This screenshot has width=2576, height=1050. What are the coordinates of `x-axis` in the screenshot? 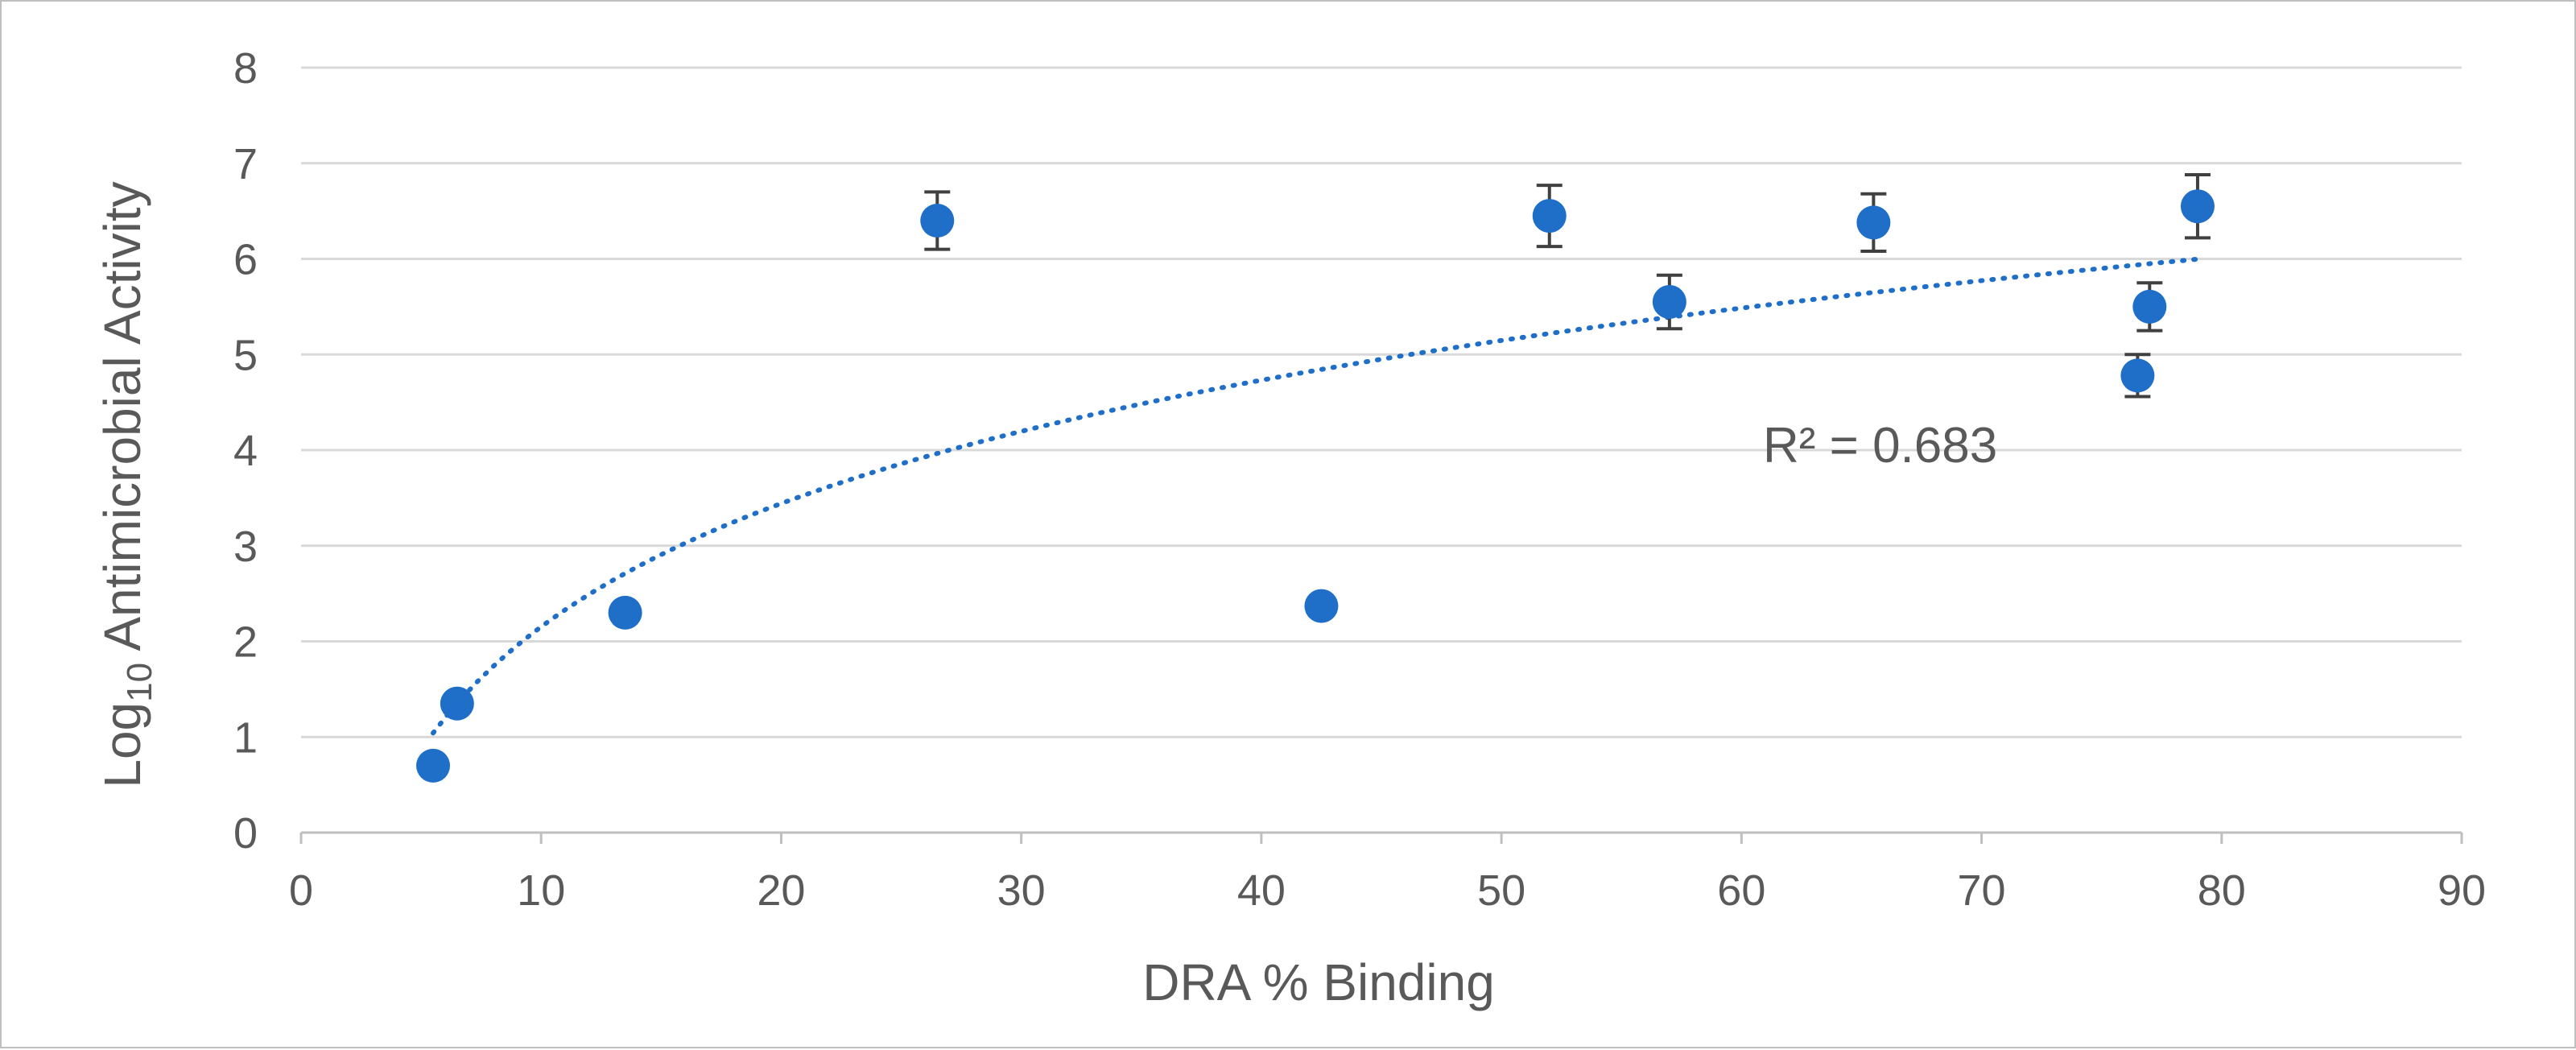 It's located at (1381, 837).